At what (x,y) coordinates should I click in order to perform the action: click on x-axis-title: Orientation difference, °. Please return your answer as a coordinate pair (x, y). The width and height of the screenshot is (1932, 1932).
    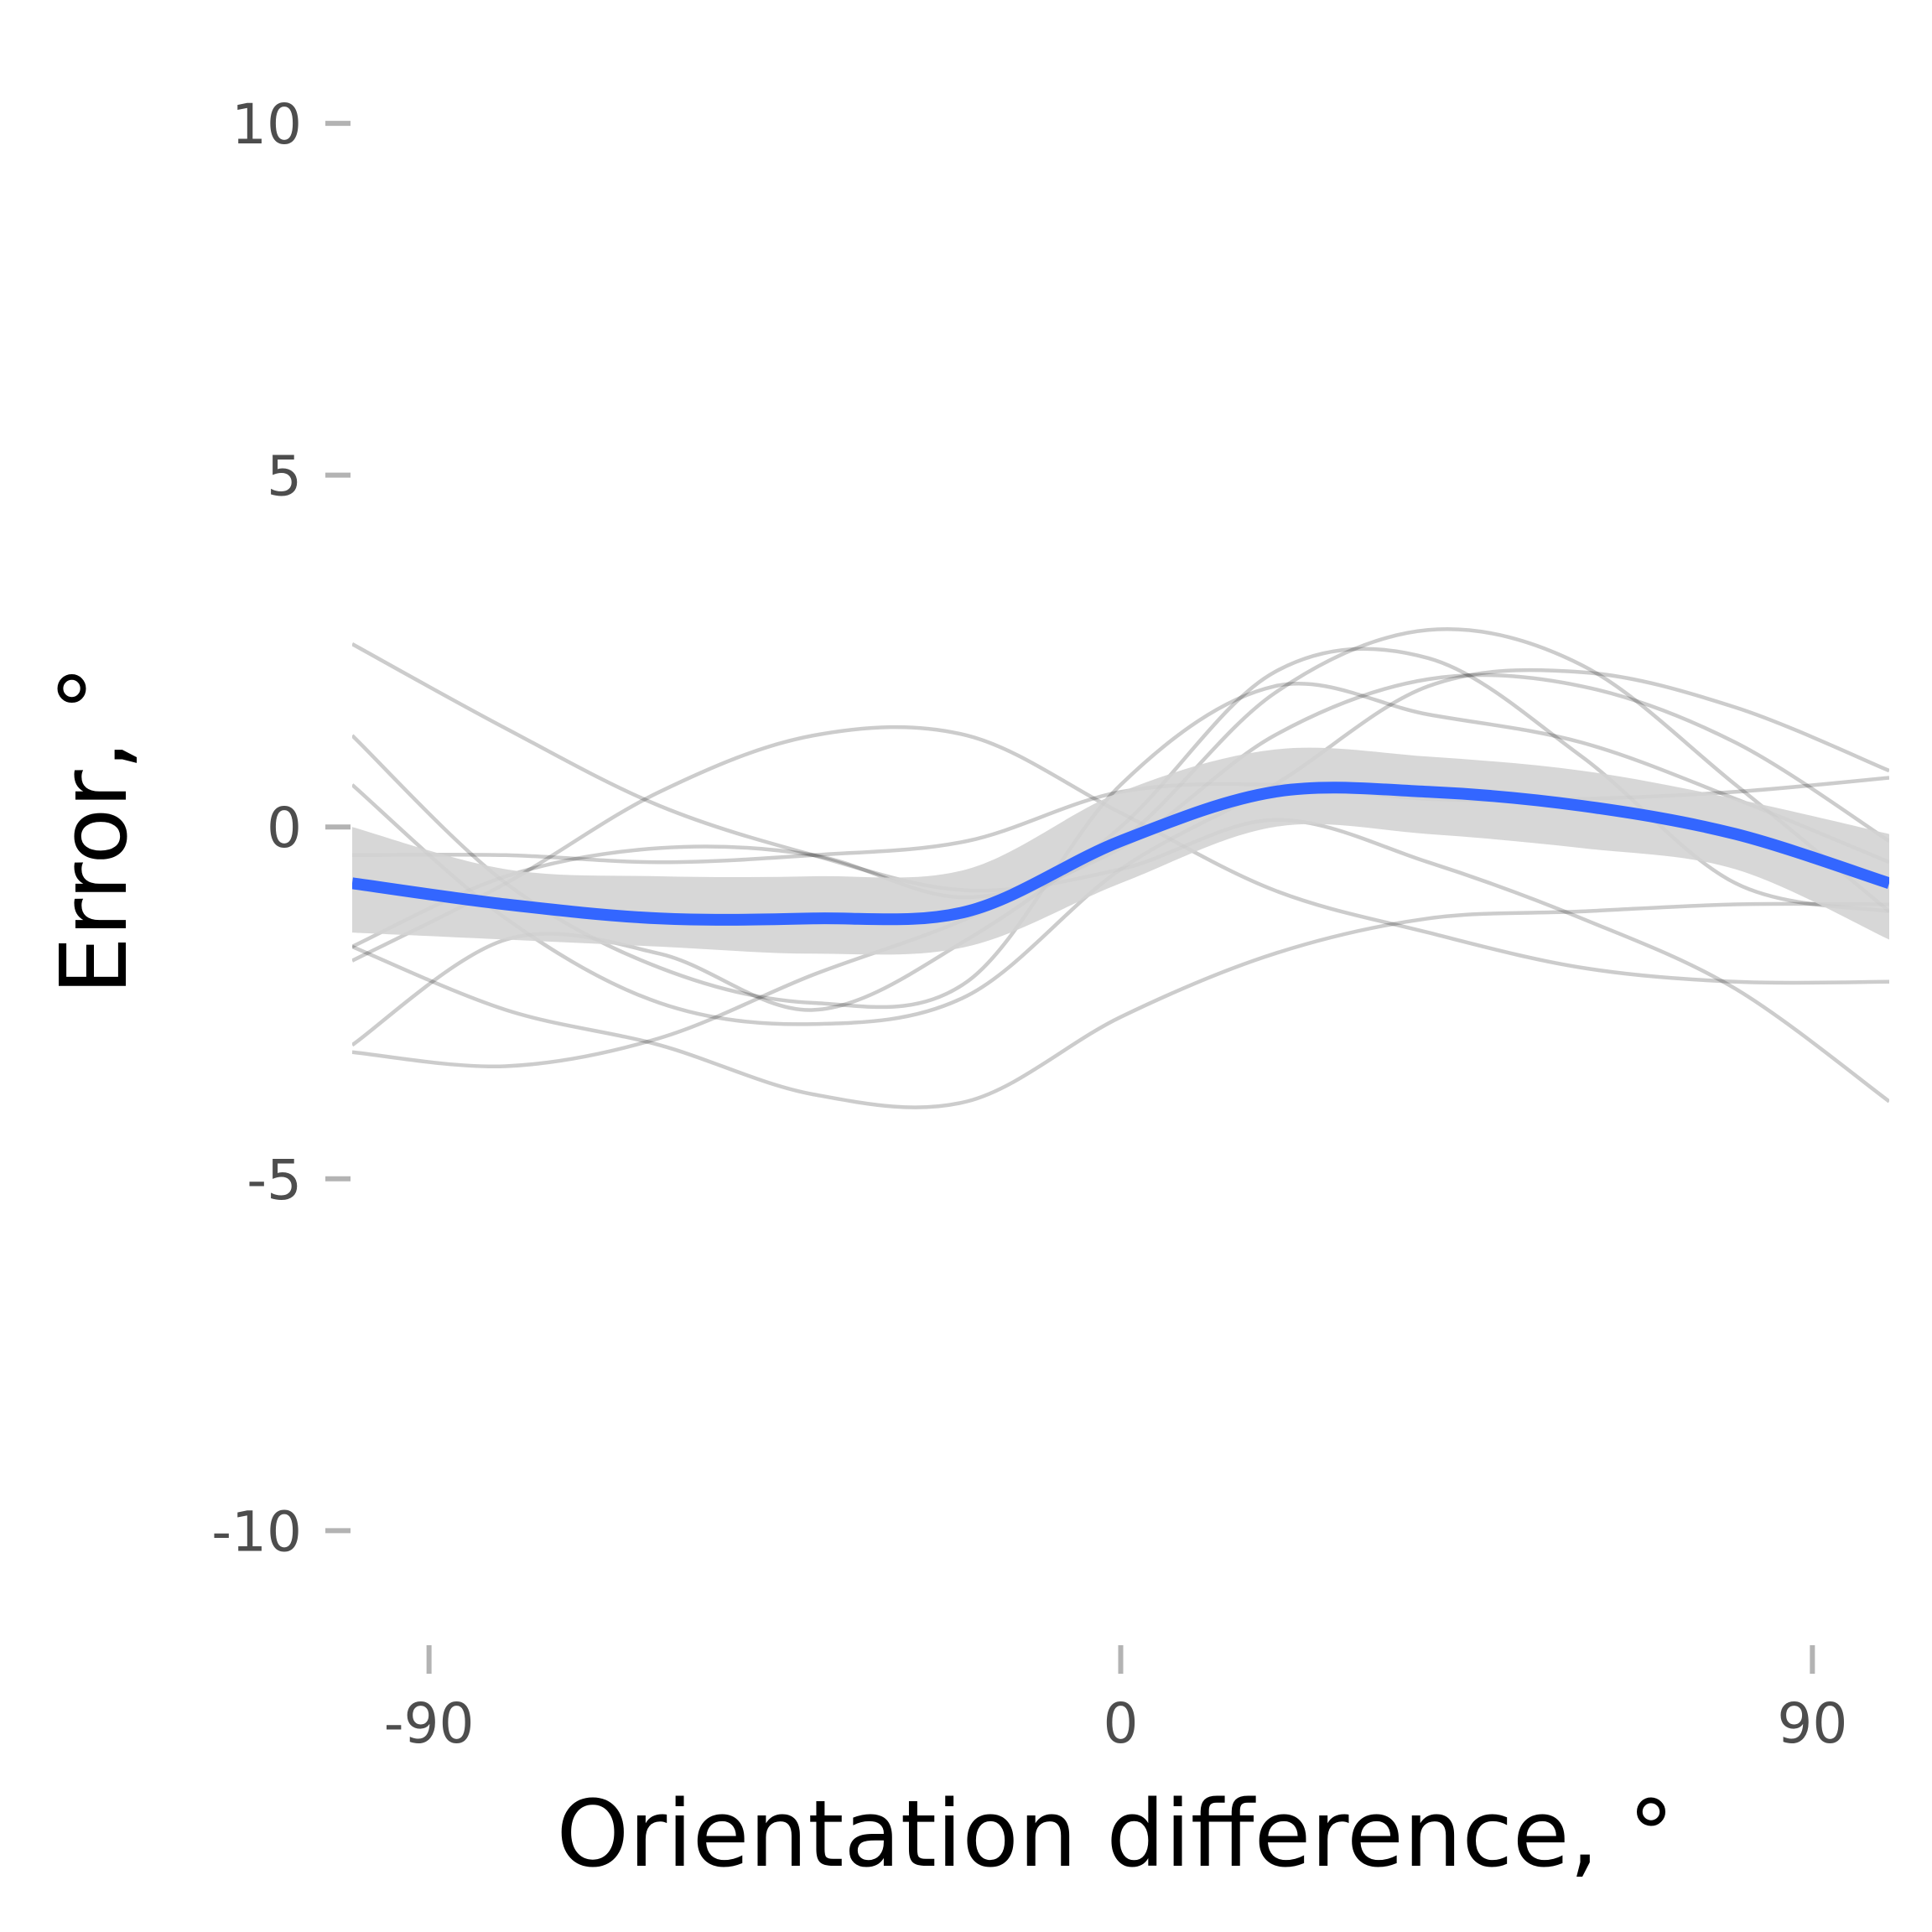
    Looking at the image, I should click on (1115, 1834).